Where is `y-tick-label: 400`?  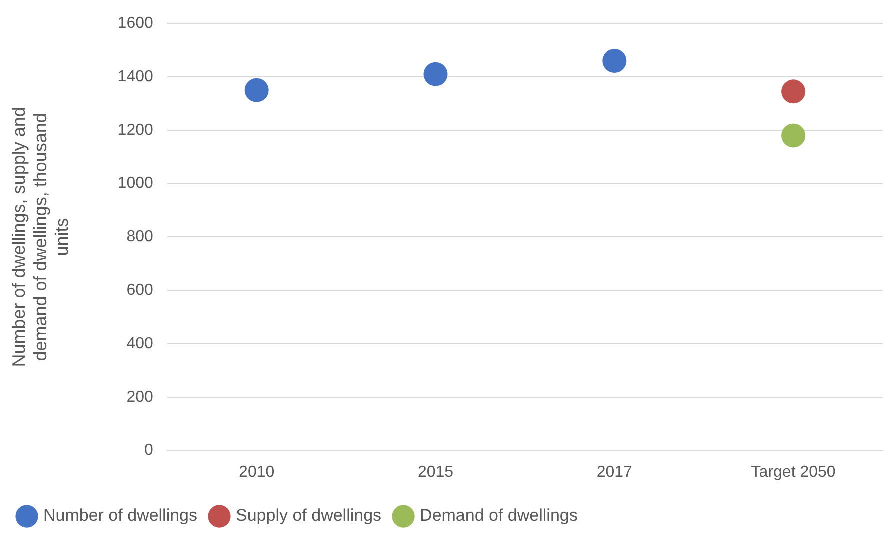
y-tick-label: 400 is located at coordinates (140, 343).